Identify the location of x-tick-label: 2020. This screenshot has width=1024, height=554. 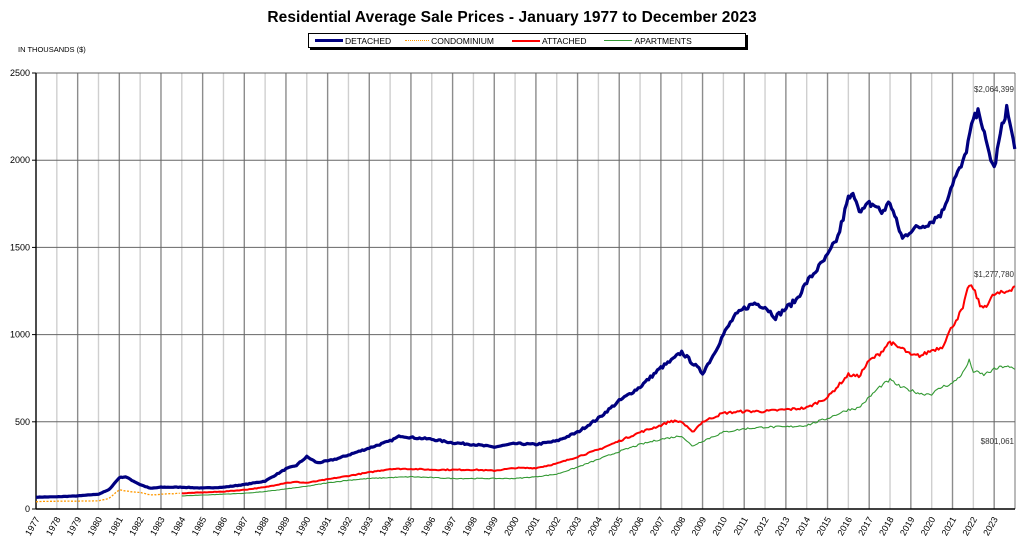
(928, 526).